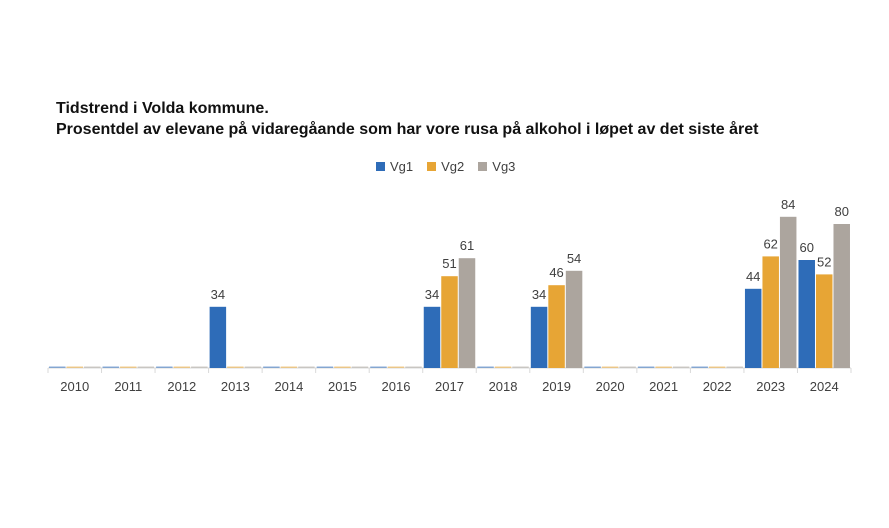  Describe the element at coordinates (824, 261) in the screenshot. I see `data-label-vg2-2024: 52` at that location.